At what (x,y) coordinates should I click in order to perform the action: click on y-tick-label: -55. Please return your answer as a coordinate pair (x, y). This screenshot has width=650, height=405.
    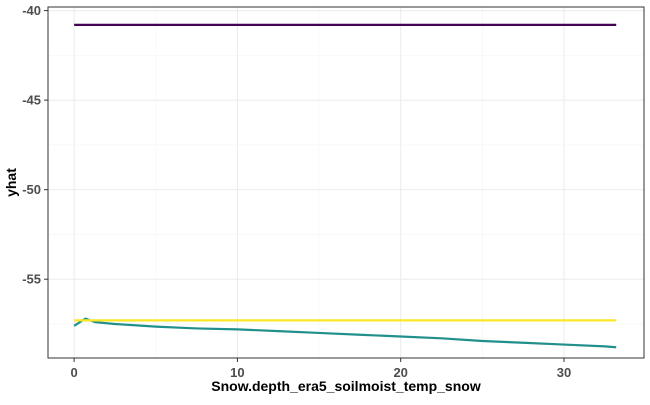
    Looking at the image, I should click on (31, 279).